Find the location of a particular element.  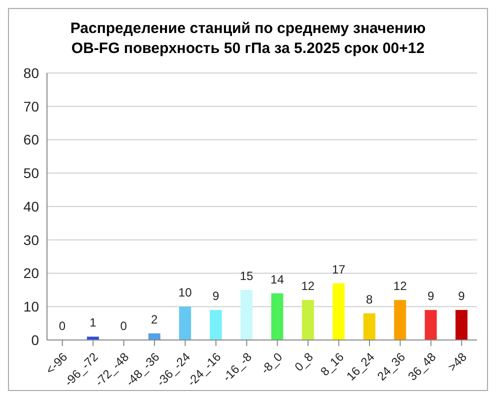

data-label: 15 is located at coordinates (247, 275).